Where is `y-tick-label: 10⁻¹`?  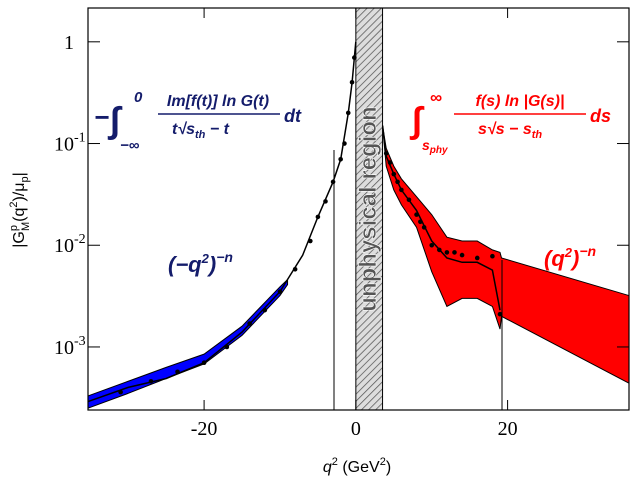 y-tick-label: 10⁻¹ is located at coordinates (70, 143).